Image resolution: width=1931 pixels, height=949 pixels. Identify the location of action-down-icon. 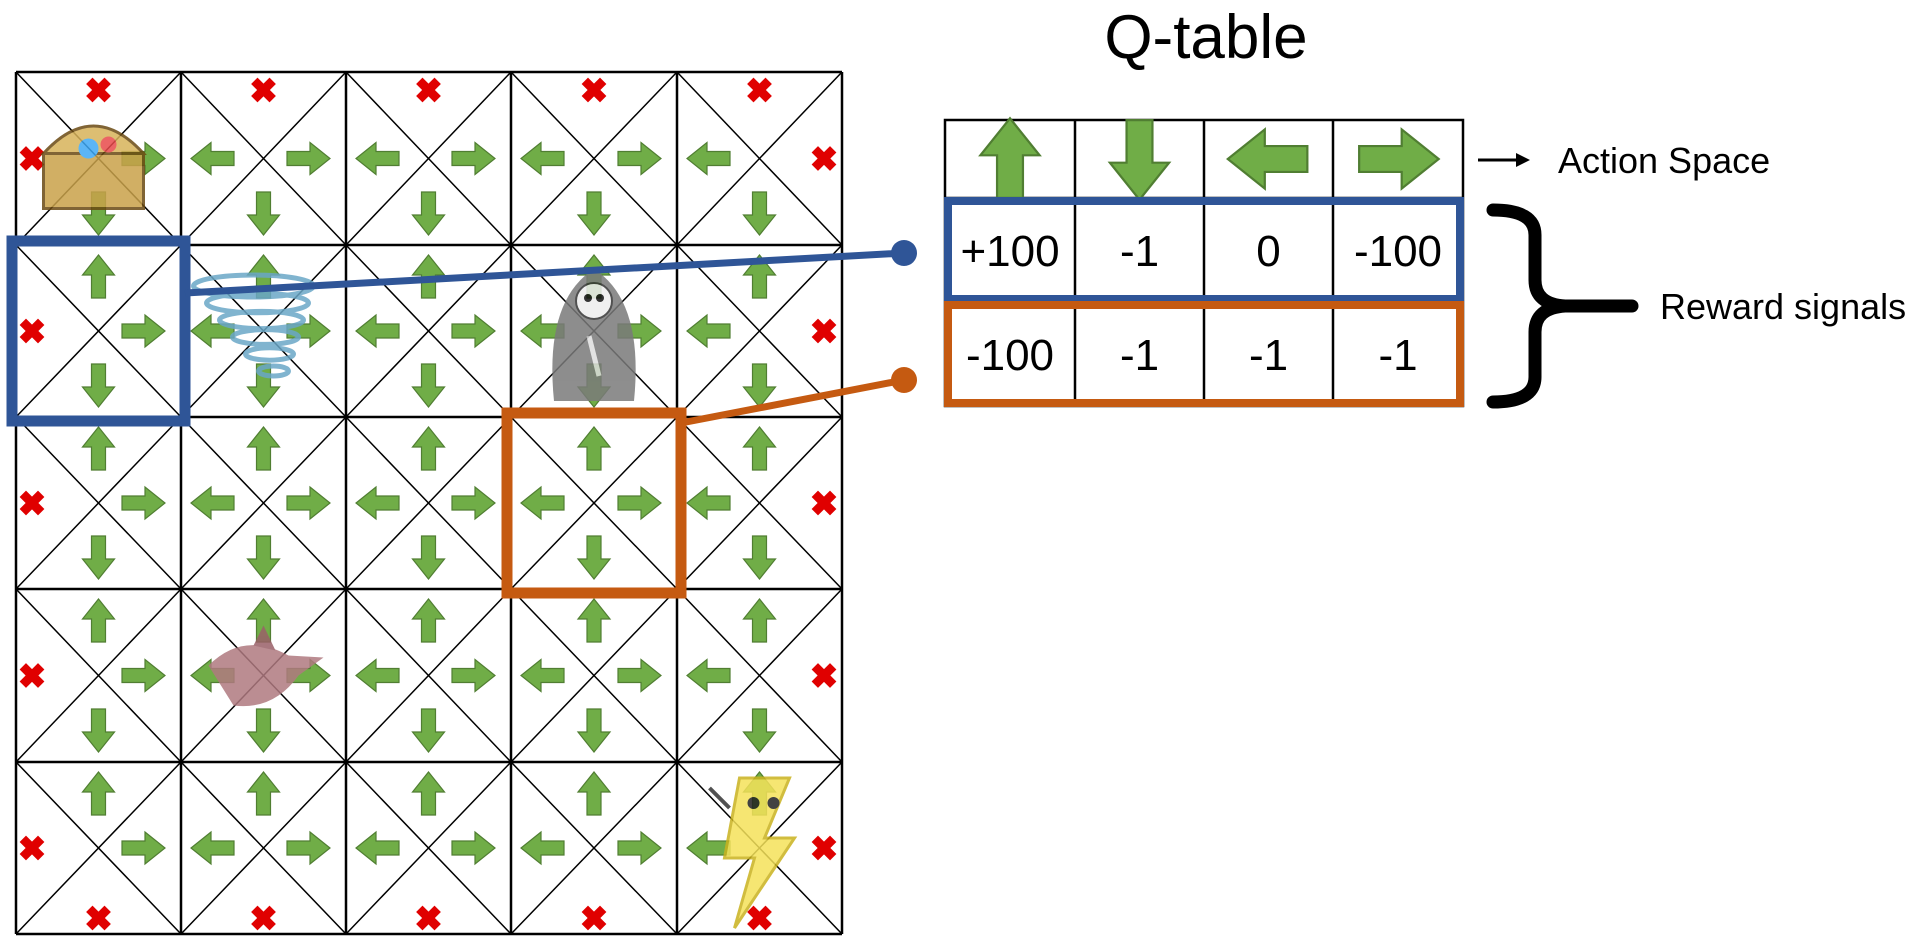
(1139, 160).